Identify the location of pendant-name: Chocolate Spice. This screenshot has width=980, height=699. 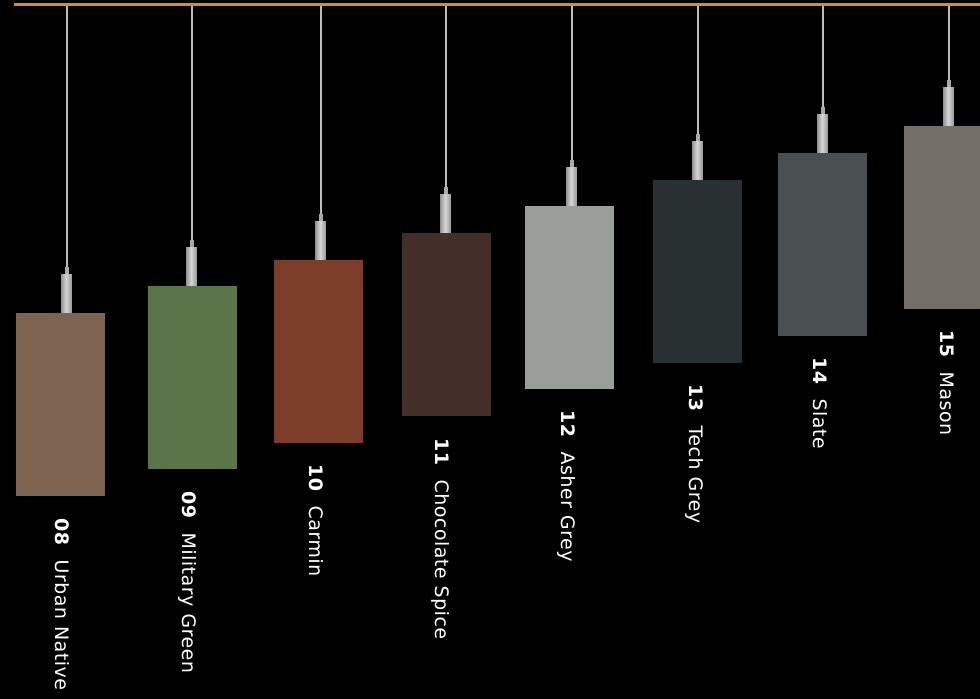
(441, 559).